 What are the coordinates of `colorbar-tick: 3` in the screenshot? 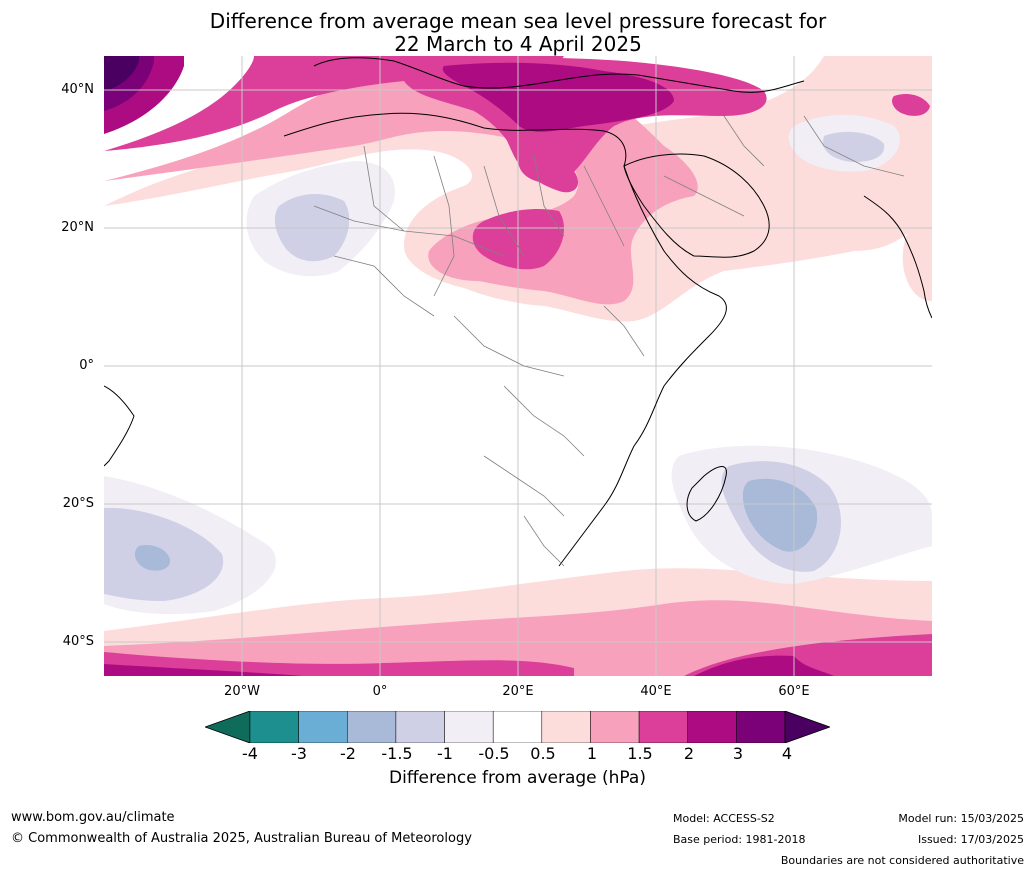 It's located at (738, 753).